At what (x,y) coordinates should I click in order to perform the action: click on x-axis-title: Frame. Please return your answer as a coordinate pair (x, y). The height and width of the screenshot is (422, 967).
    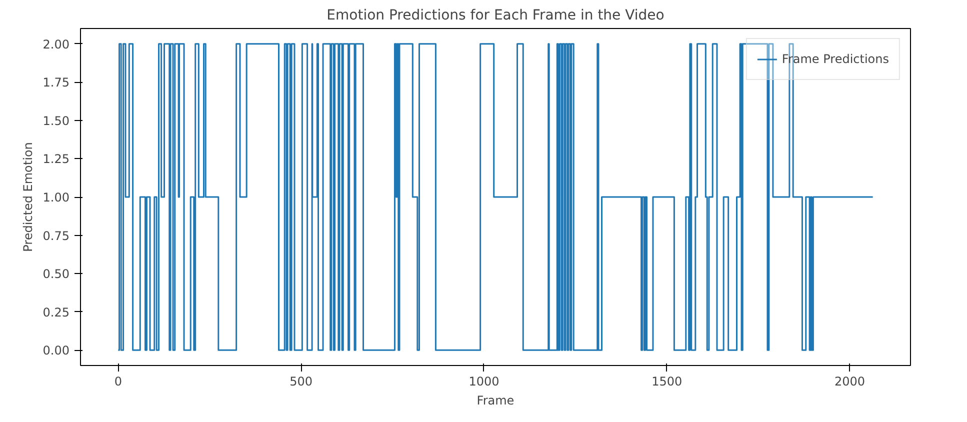
    Looking at the image, I should click on (495, 401).